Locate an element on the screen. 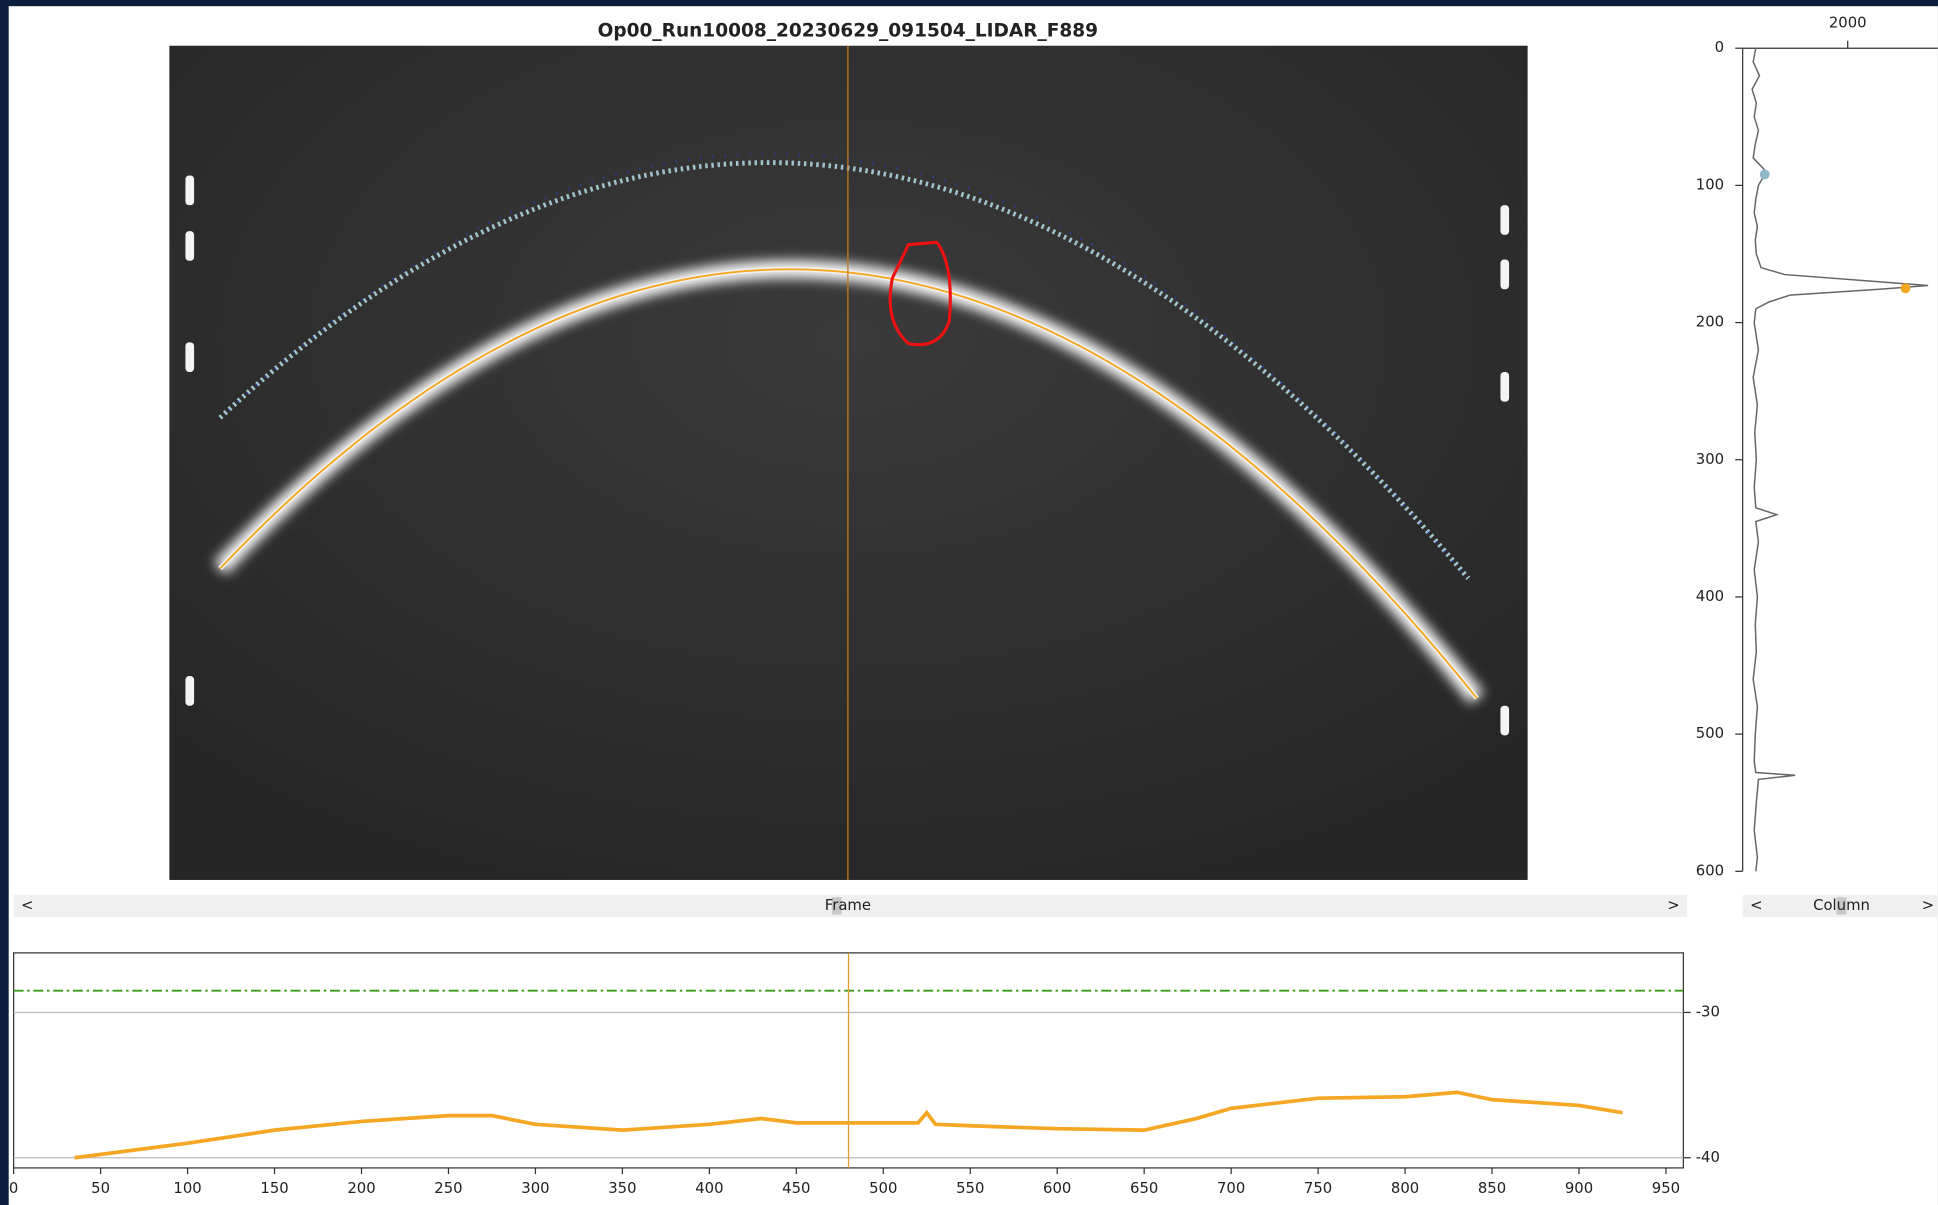  profile-line is located at coordinates (1840, 460).